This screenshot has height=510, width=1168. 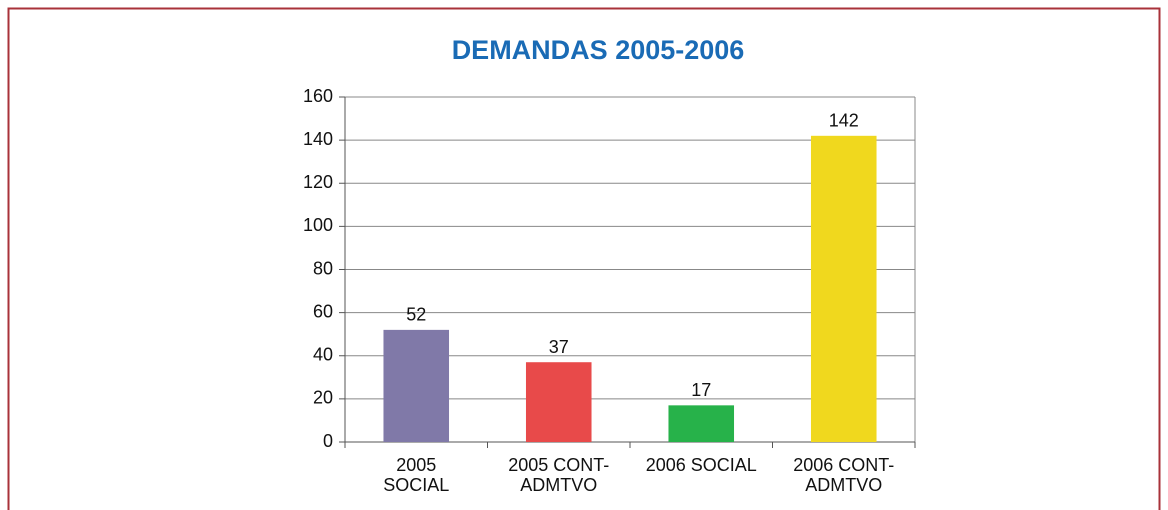 I want to click on data-label: 17, so click(x=701, y=390).